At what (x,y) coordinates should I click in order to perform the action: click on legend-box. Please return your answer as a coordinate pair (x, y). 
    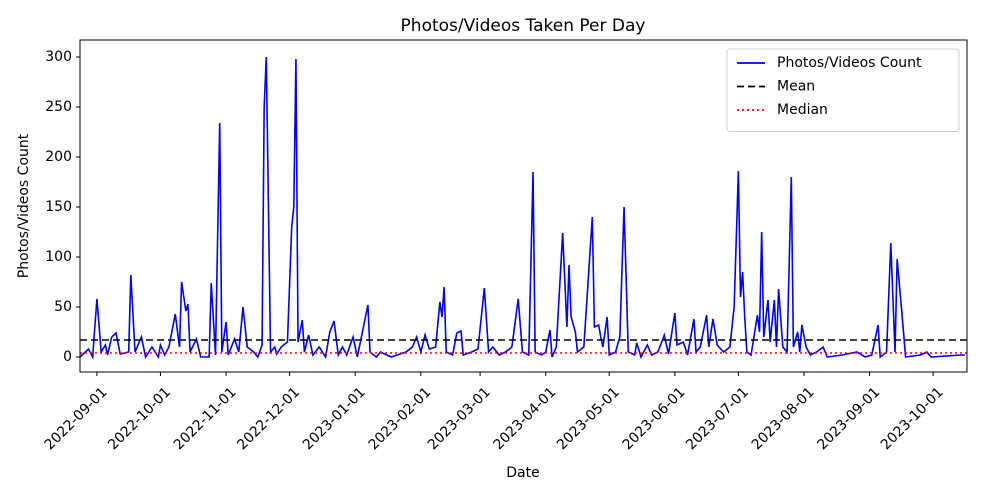
    Looking at the image, I should click on (843, 90).